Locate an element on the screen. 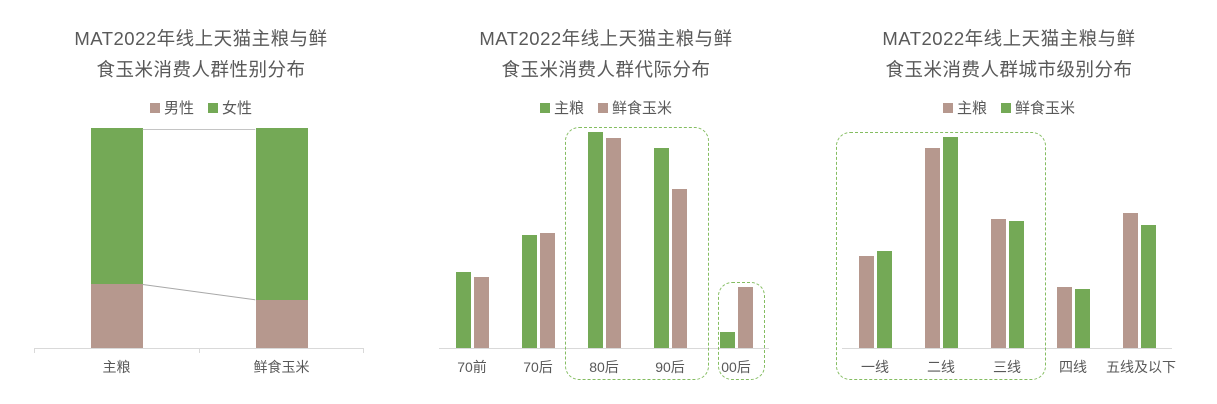 This screenshot has width=1217, height=404. stacked-bar-鲜食玉米 is located at coordinates (281, 238).